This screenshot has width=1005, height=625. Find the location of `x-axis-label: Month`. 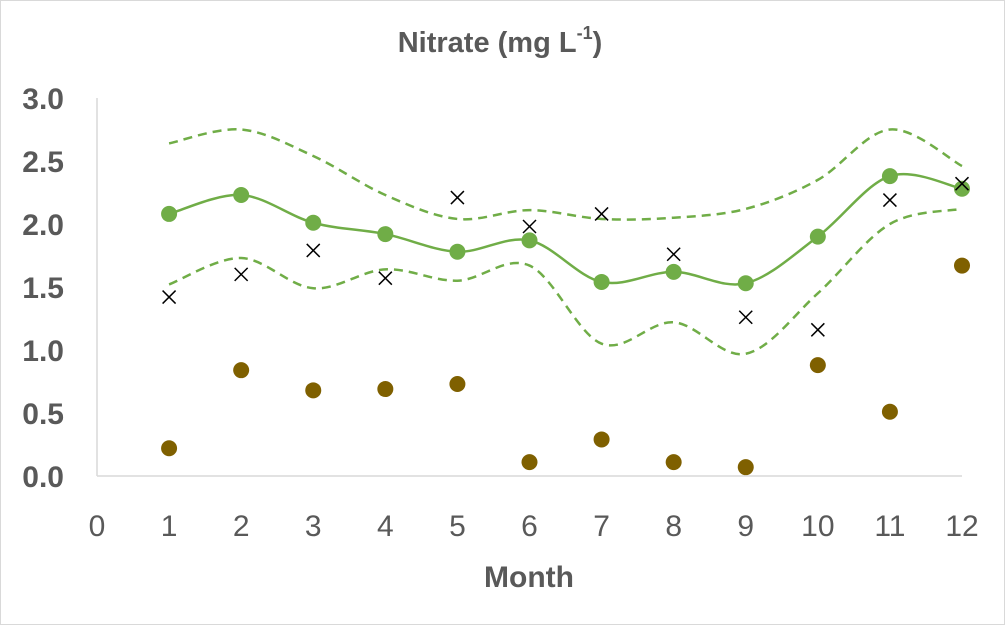

x-axis-label: Month is located at coordinates (529, 577).